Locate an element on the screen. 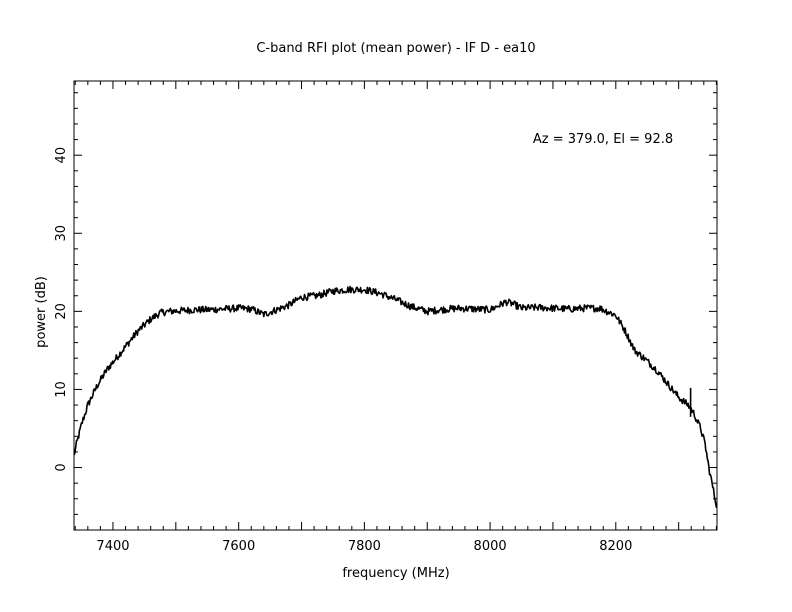 This screenshot has width=792, height=612. y-tick-label: 10 is located at coordinates (61, 389).